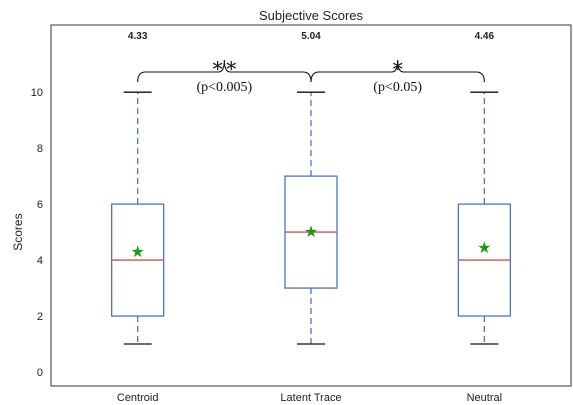 This screenshot has height=405, width=573. I want to click on mean-value-label: 5.04, so click(311, 36).